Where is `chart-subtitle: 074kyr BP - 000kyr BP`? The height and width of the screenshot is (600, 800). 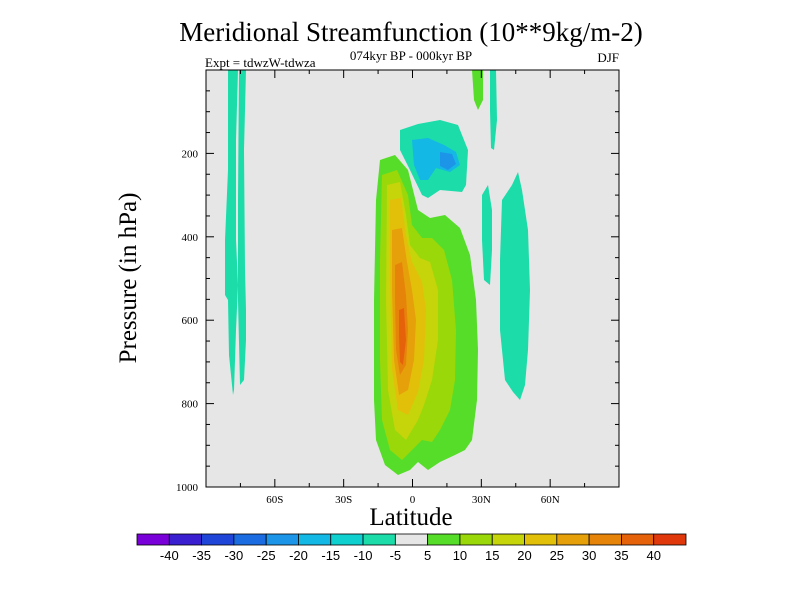 chart-subtitle: 074kyr BP - 000kyr BP is located at coordinates (411, 55).